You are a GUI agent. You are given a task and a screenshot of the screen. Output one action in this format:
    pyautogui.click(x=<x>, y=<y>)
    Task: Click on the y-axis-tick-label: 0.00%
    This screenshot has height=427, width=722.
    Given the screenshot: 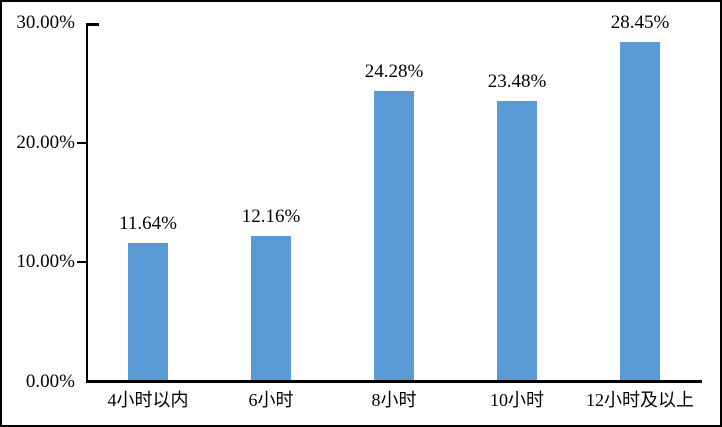 What is the action you would take?
    pyautogui.click(x=50, y=381)
    